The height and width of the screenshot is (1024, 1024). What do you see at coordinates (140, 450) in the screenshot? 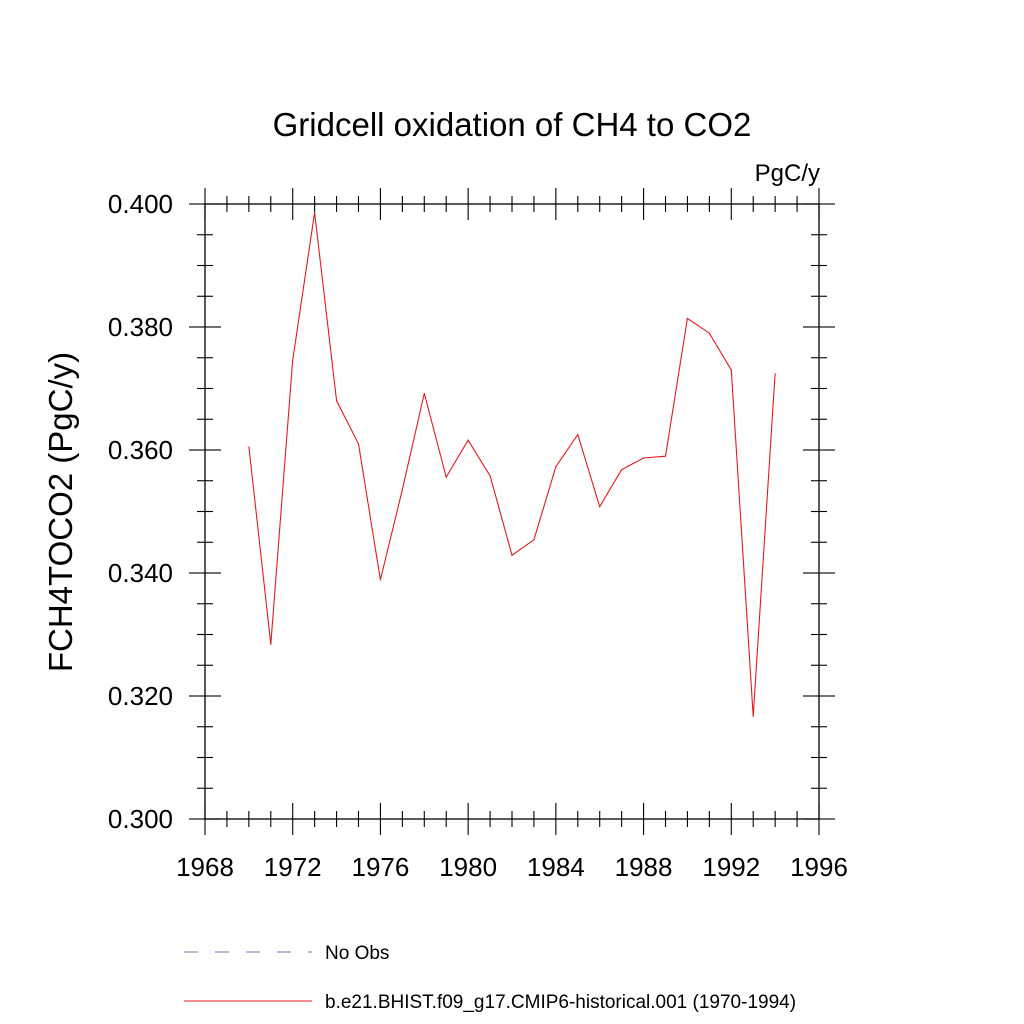
I see `y-tick-label: 0.360` at bounding box center [140, 450].